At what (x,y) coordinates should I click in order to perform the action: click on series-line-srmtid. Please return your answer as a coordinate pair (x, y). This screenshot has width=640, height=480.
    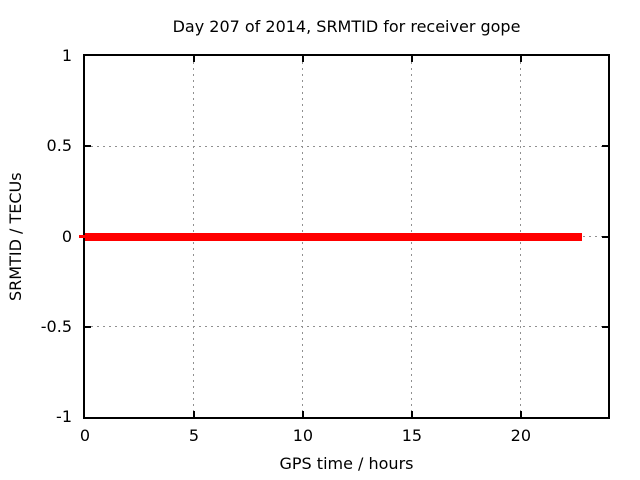
    Looking at the image, I should click on (333, 236).